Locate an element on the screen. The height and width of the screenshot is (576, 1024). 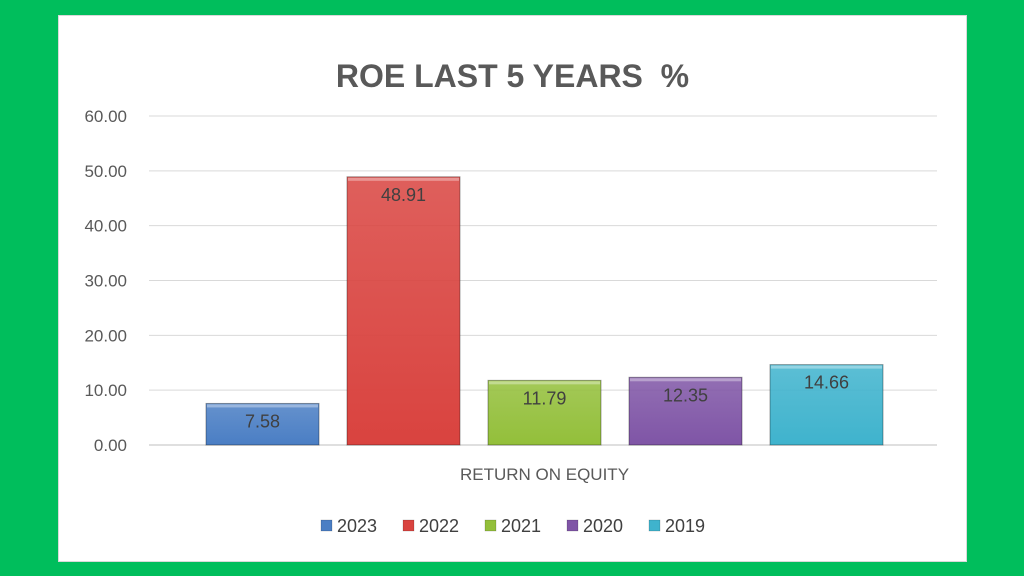
legend-label-2021: 2021 is located at coordinates (521, 526).